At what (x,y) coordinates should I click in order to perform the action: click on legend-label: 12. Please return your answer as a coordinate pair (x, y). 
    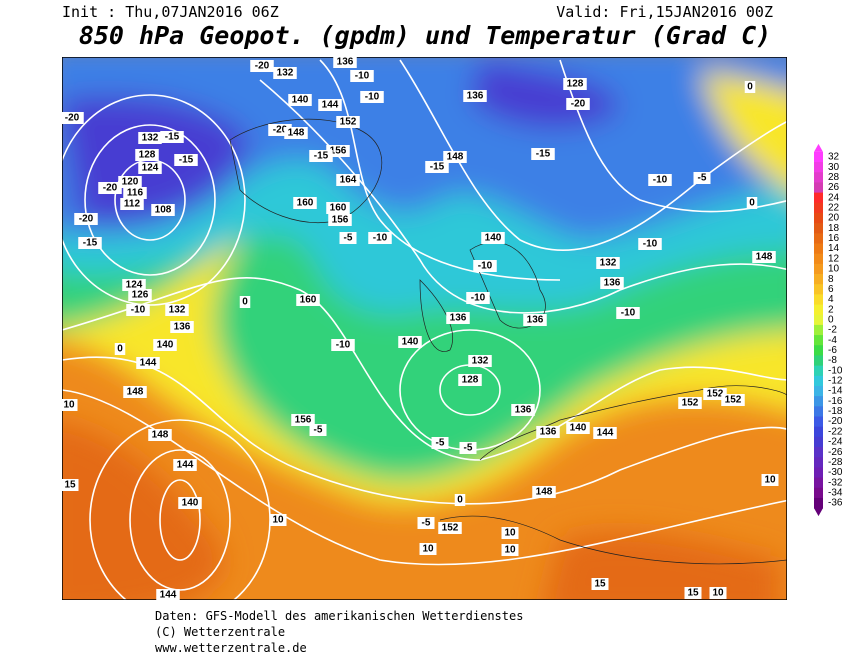
    Looking at the image, I should click on (834, 258).